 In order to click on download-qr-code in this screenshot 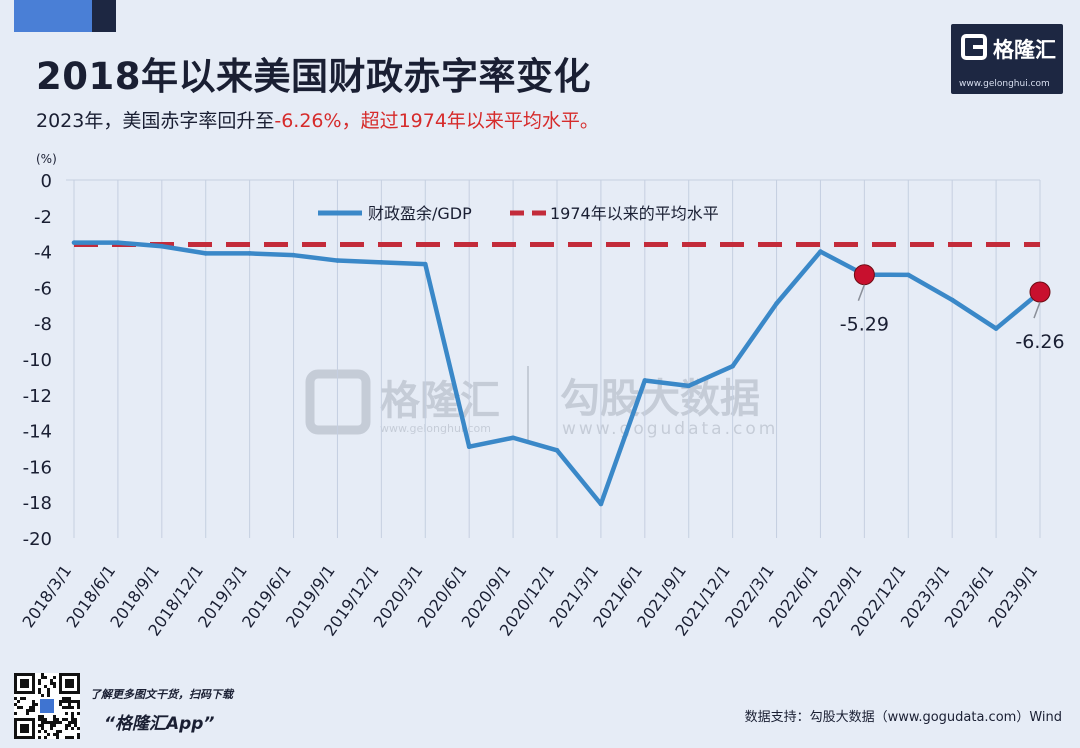, I will do `click(47, 706)`.